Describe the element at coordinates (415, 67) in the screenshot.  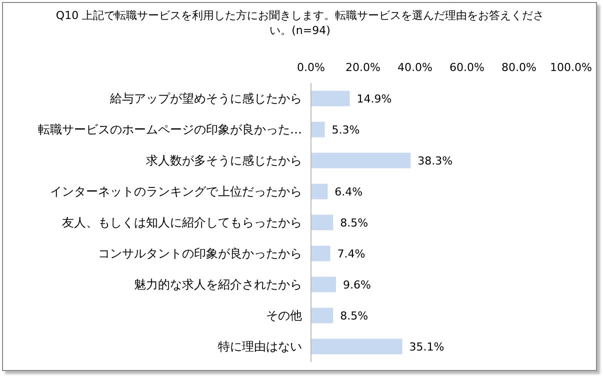
I see `x-tick-label: 40.0%` at that location.